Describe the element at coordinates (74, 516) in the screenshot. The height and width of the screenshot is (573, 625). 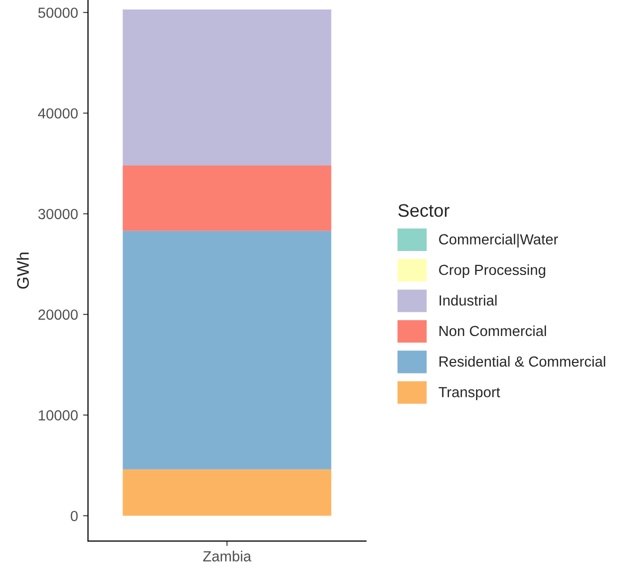
I see `y-tick-label: 0` at that location.